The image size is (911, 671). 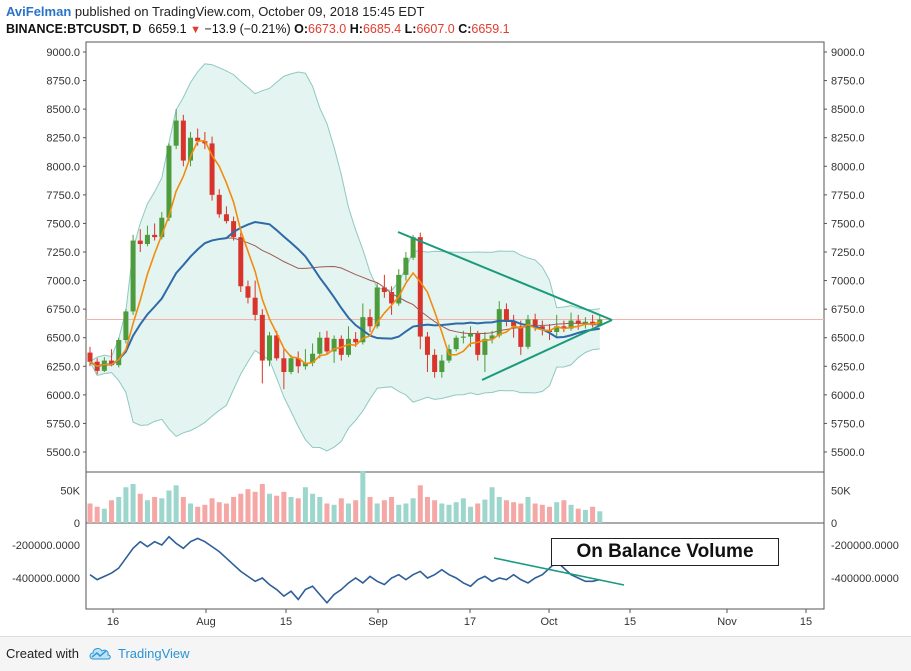 I want to click on author-name: AviFelman, so click(x=39, y=11).